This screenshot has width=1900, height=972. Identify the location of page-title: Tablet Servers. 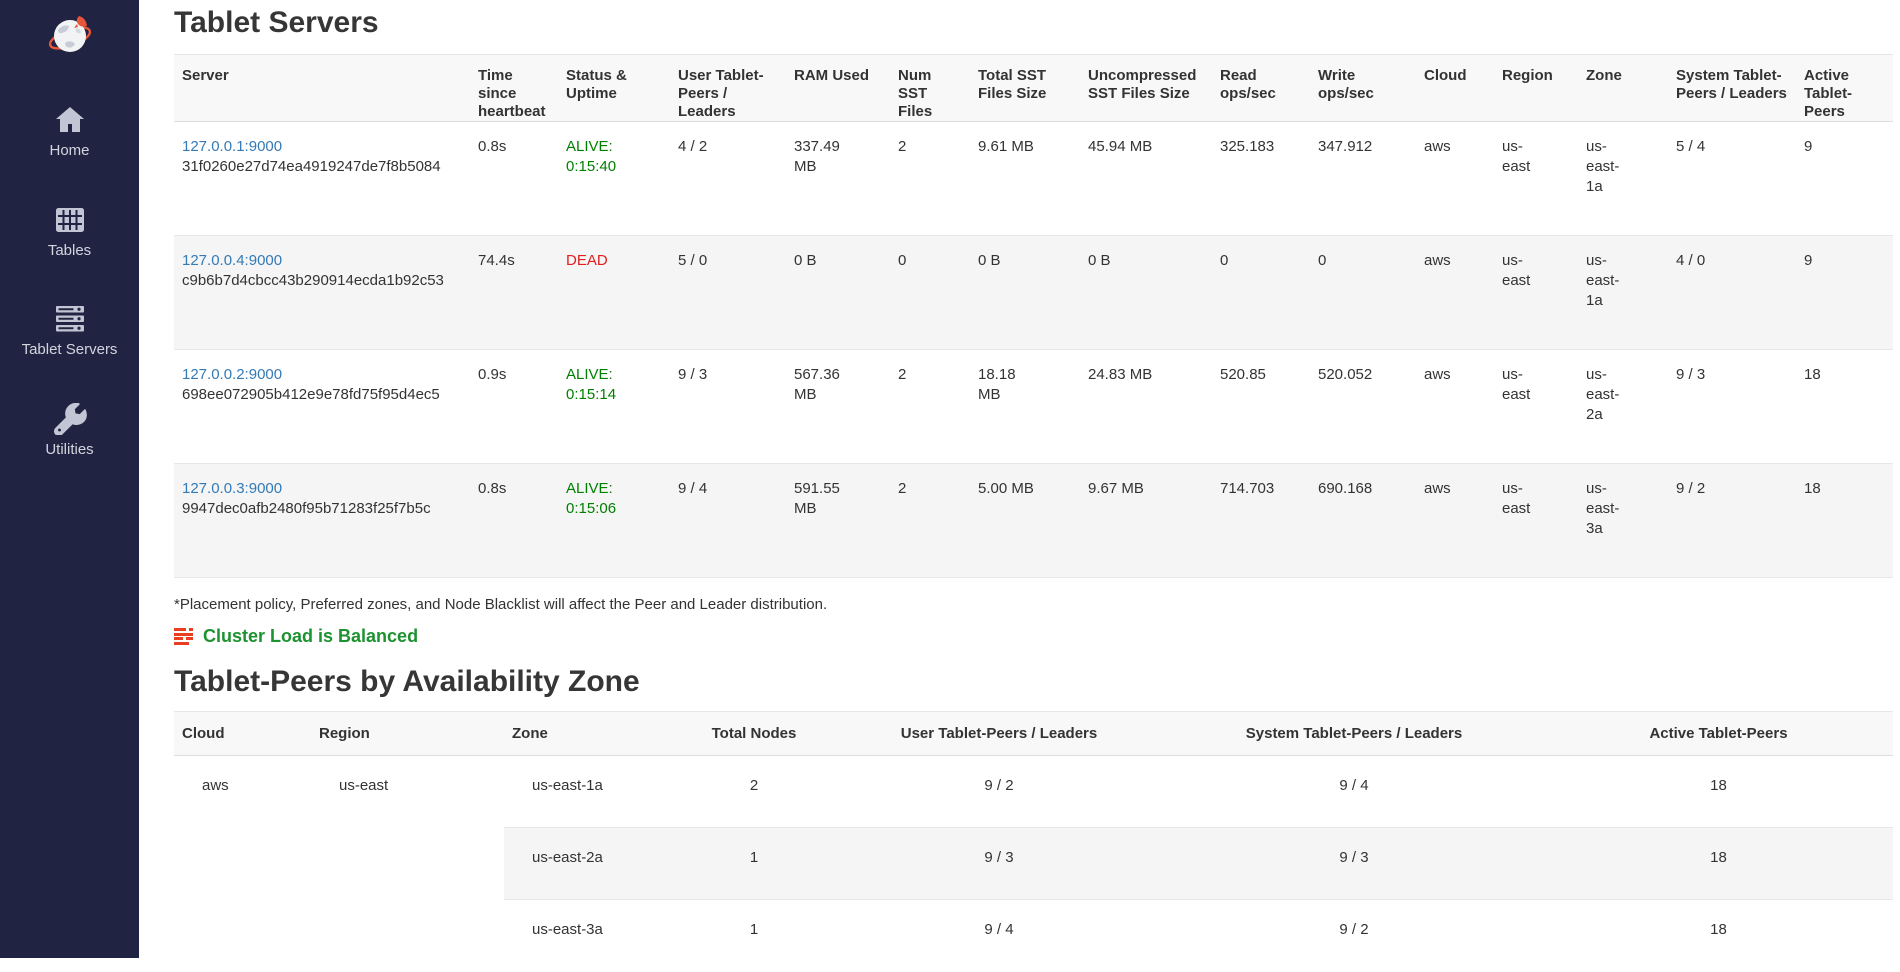
(276, 22).